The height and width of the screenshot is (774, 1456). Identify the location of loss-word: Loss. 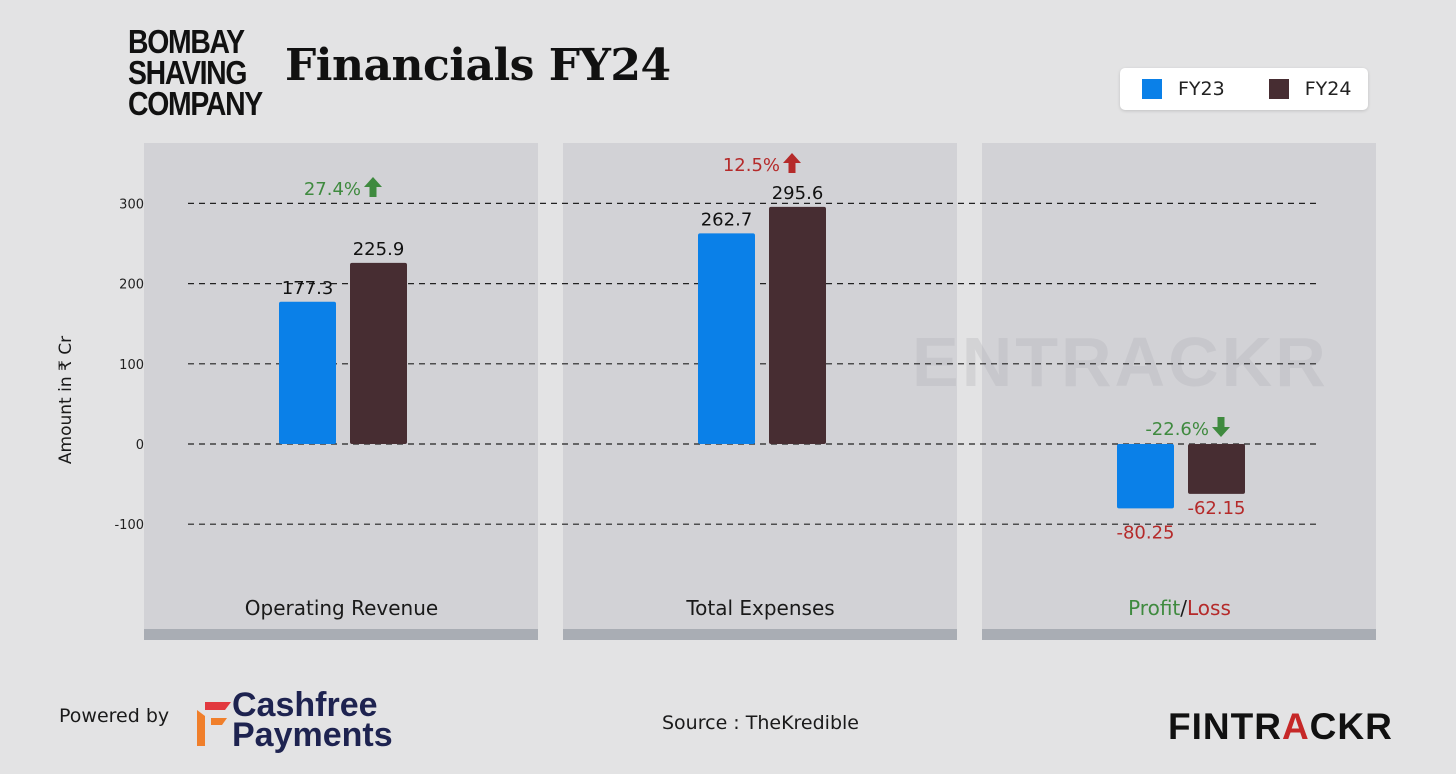
(1209, 608).